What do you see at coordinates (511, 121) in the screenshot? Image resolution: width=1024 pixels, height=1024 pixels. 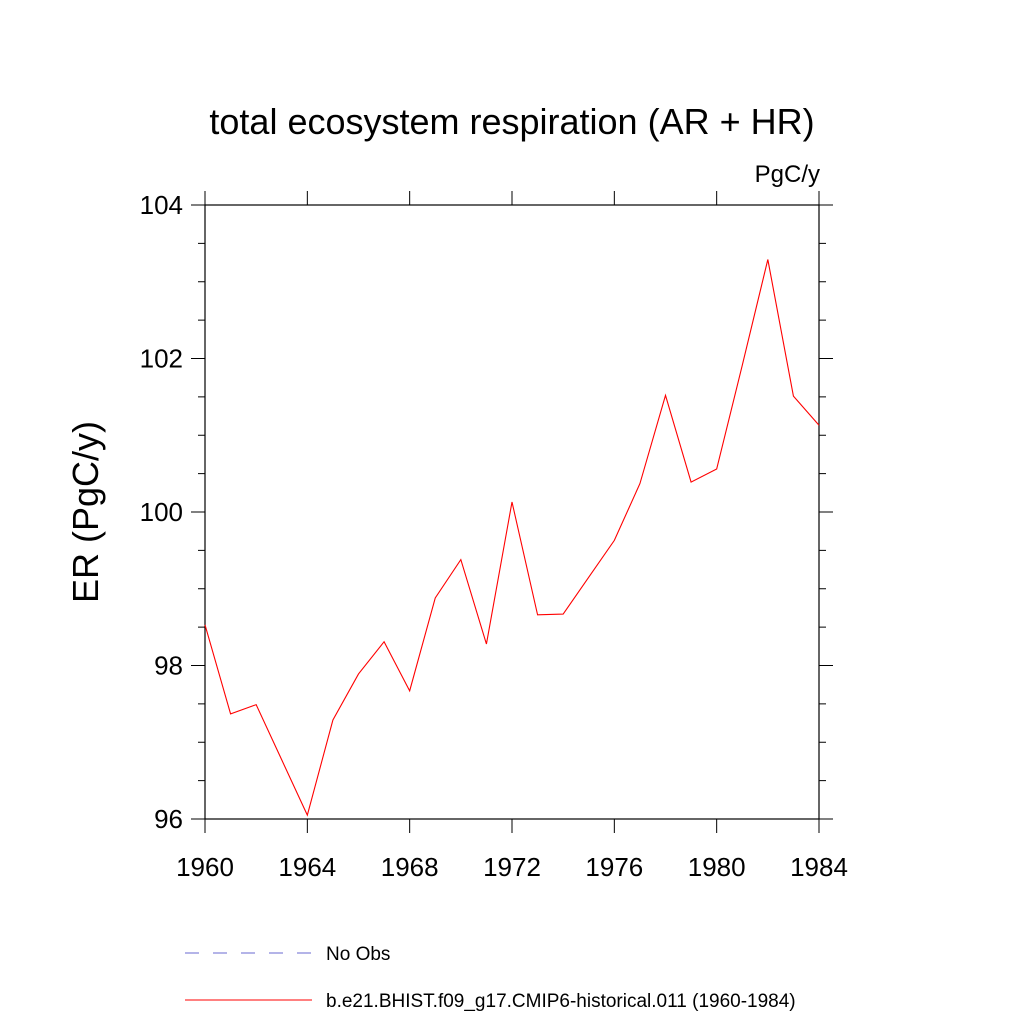 I see `chart-title: total ecosystem respiration (AR + HR)` at bounding box center [511, 121].